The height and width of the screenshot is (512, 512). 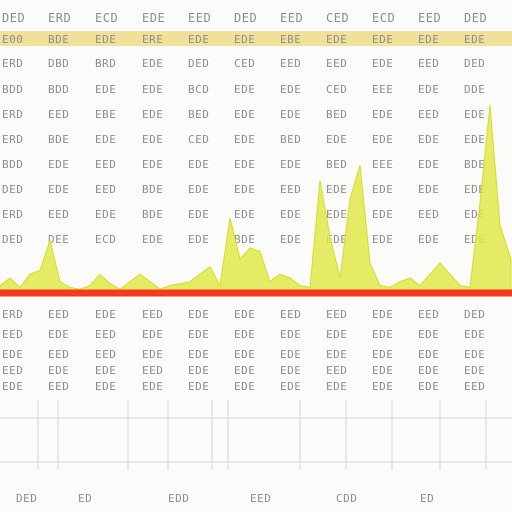 What do you see at coordinates (291, 139) in the screenshot?
I see `table-cell: BED` at bounding box center [291, 139].